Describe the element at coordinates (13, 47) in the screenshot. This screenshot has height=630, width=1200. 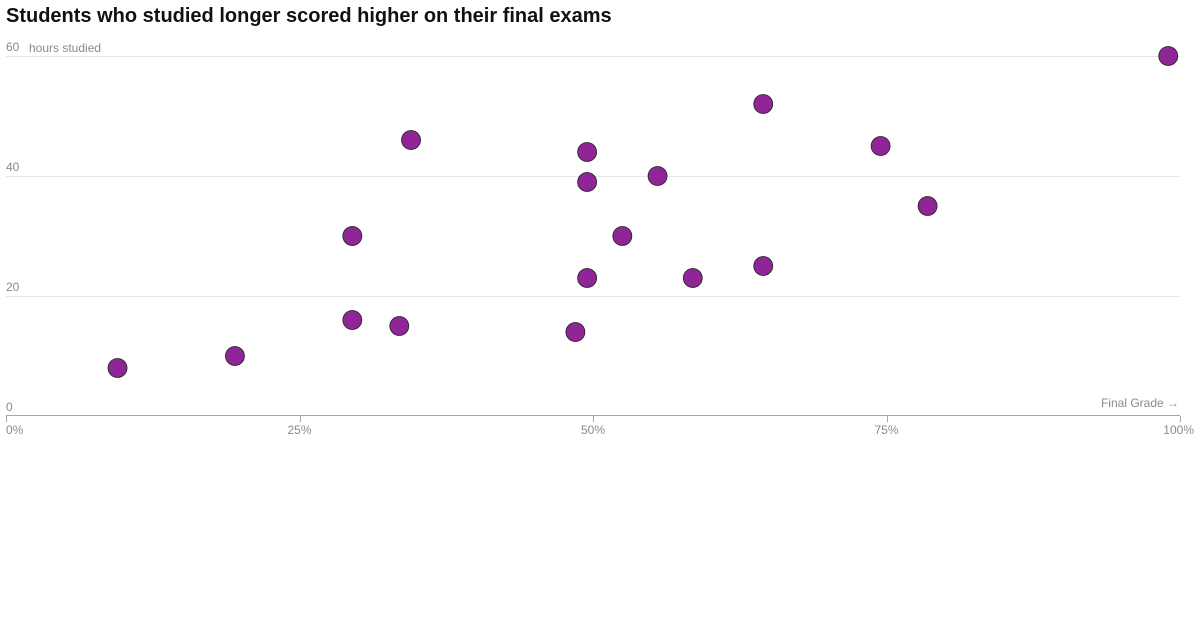
I see `y-tick-label: 60` at that location.